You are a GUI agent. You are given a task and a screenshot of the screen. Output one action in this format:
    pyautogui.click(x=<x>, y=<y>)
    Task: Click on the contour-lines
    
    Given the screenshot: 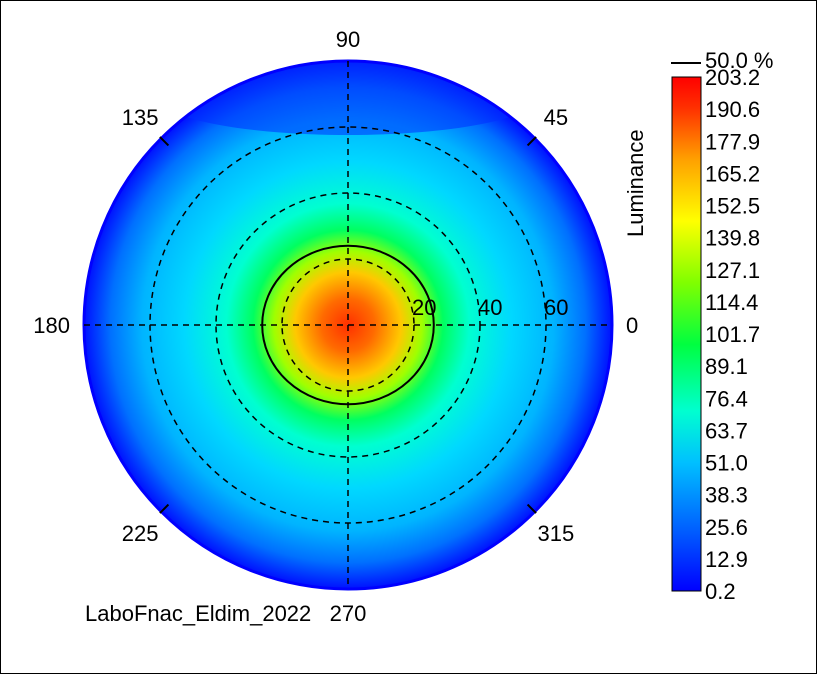 What is the action you would take?
    pyautogui.click(x=348, y=325)
    